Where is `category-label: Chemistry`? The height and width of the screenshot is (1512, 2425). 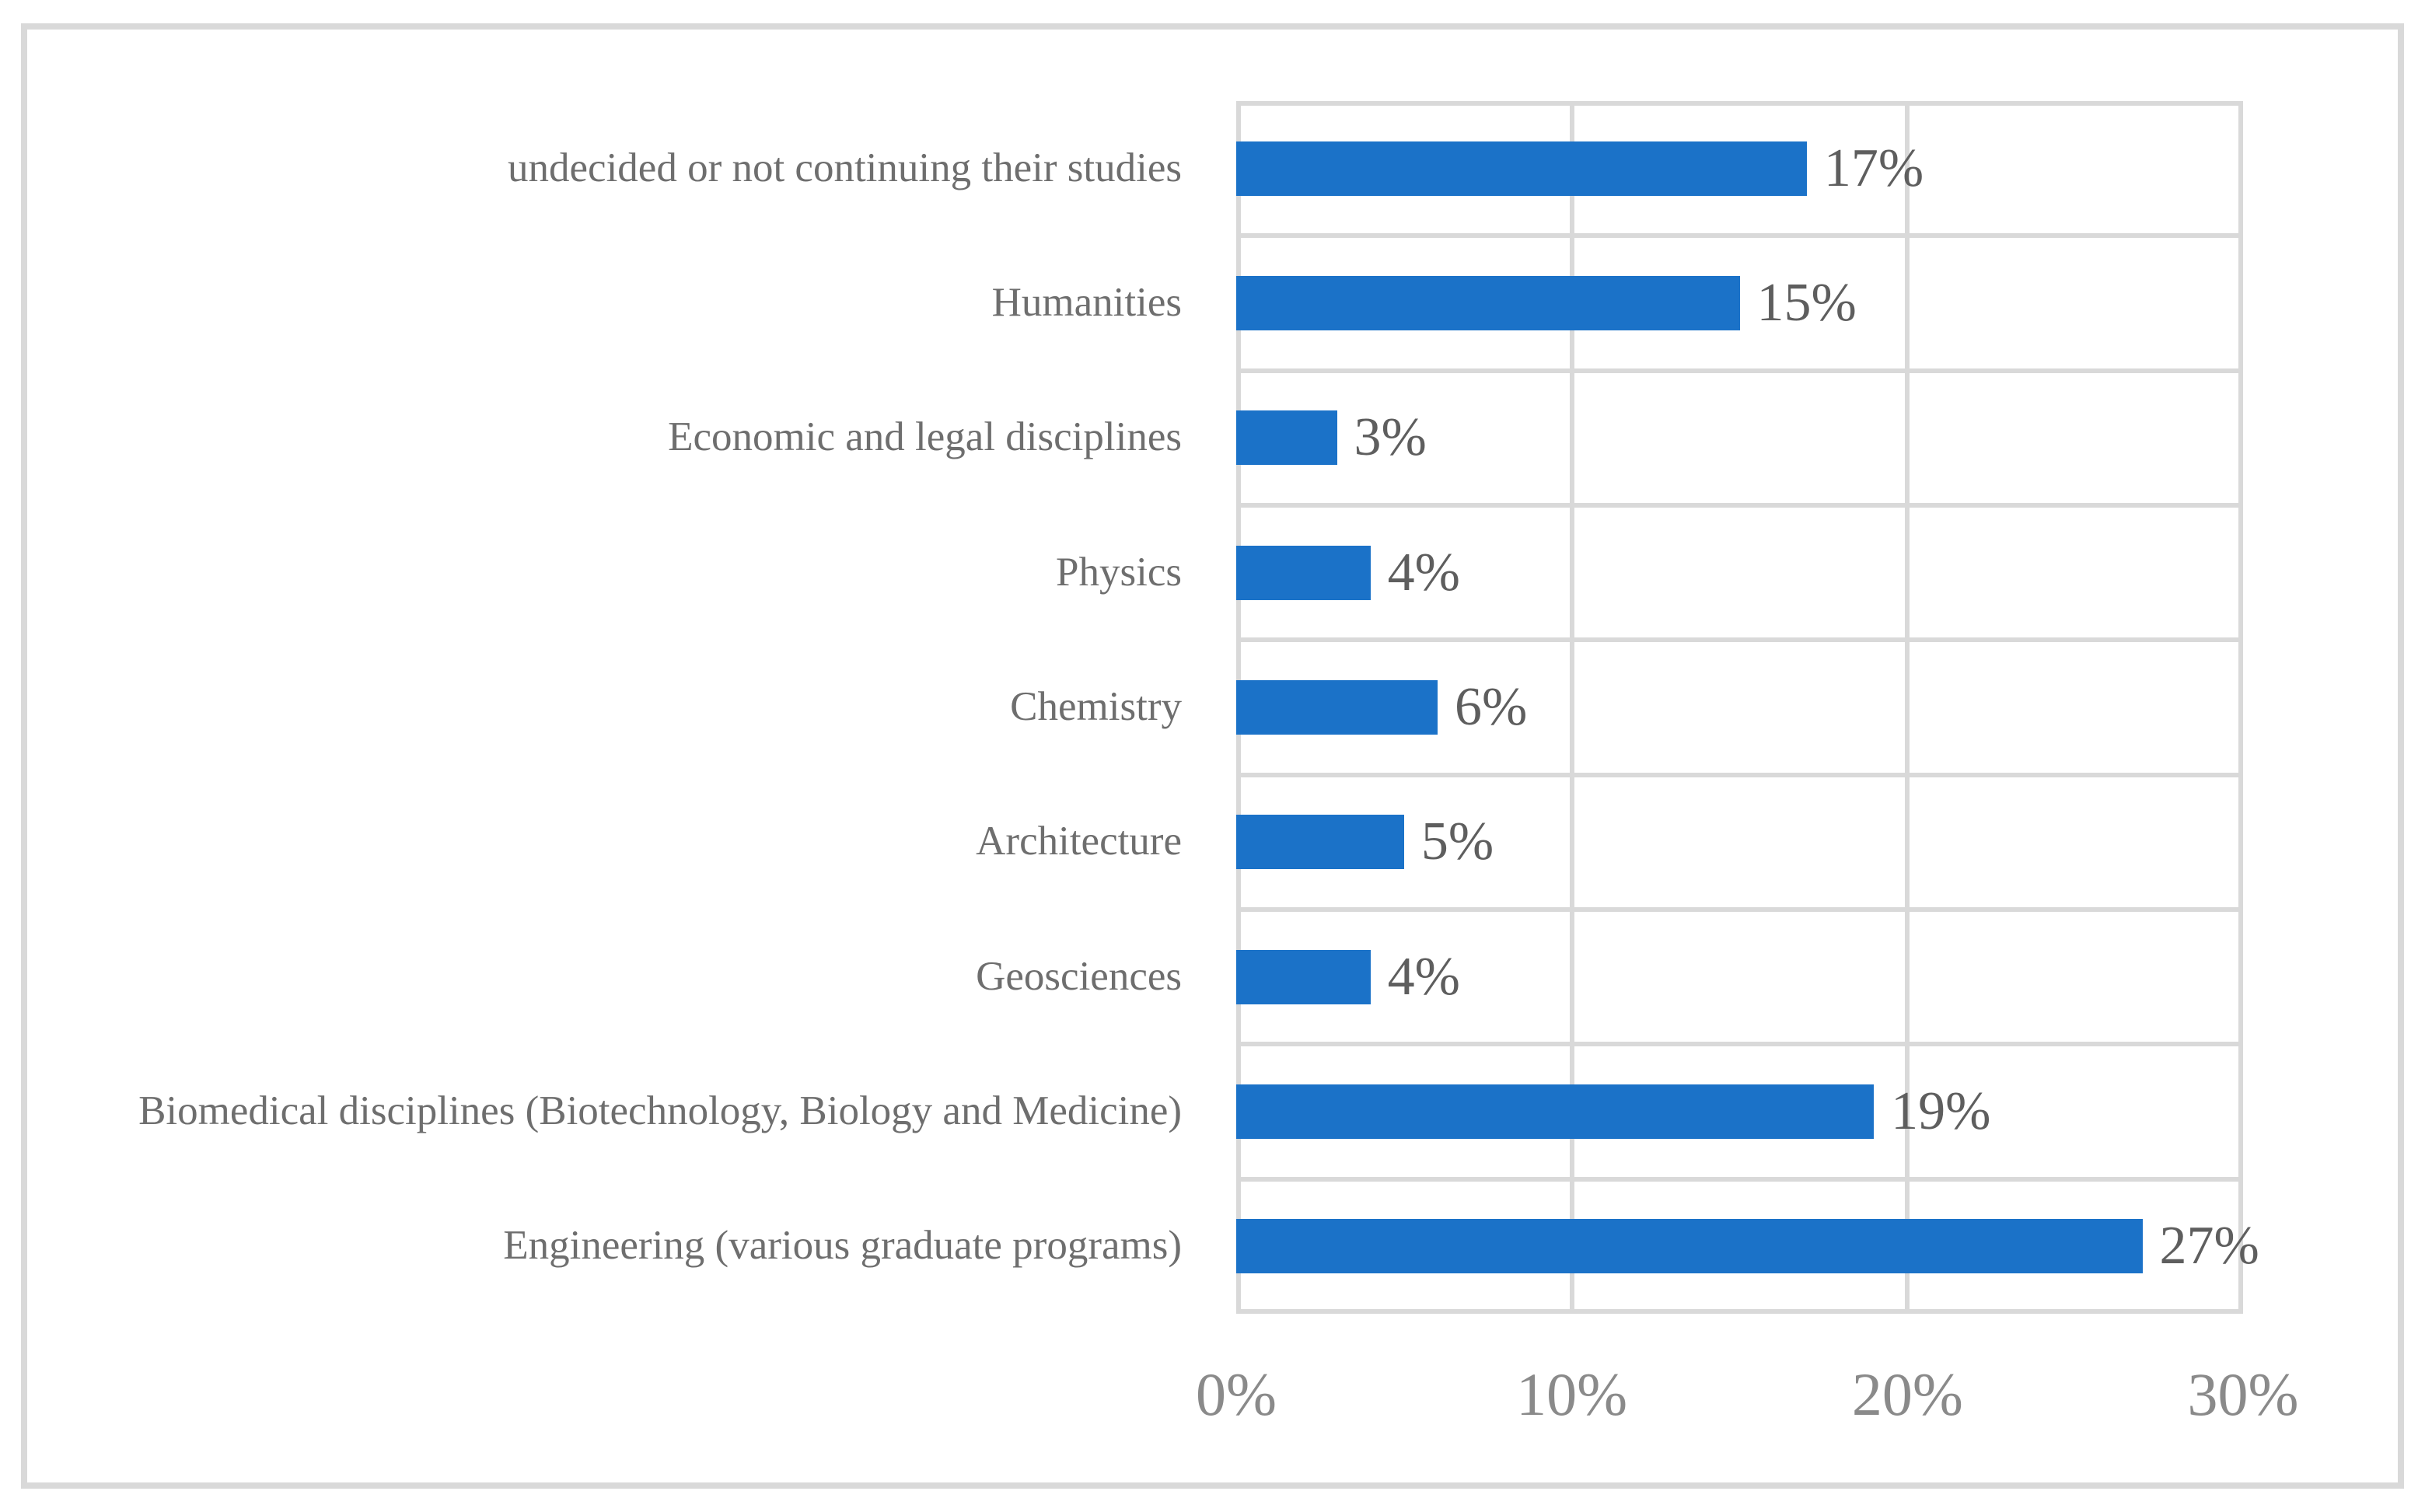
category-label: Chemistry is located at coordinates (1096, 707).